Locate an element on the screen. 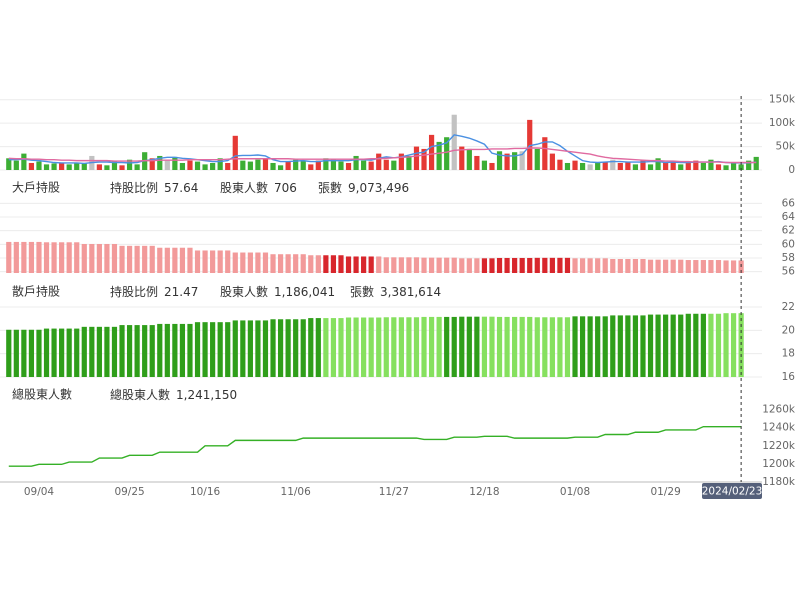 The height and width of the screenshot is (600, 800). stat: 股東人數 1,186,041 is located at coordinates (277, 292).